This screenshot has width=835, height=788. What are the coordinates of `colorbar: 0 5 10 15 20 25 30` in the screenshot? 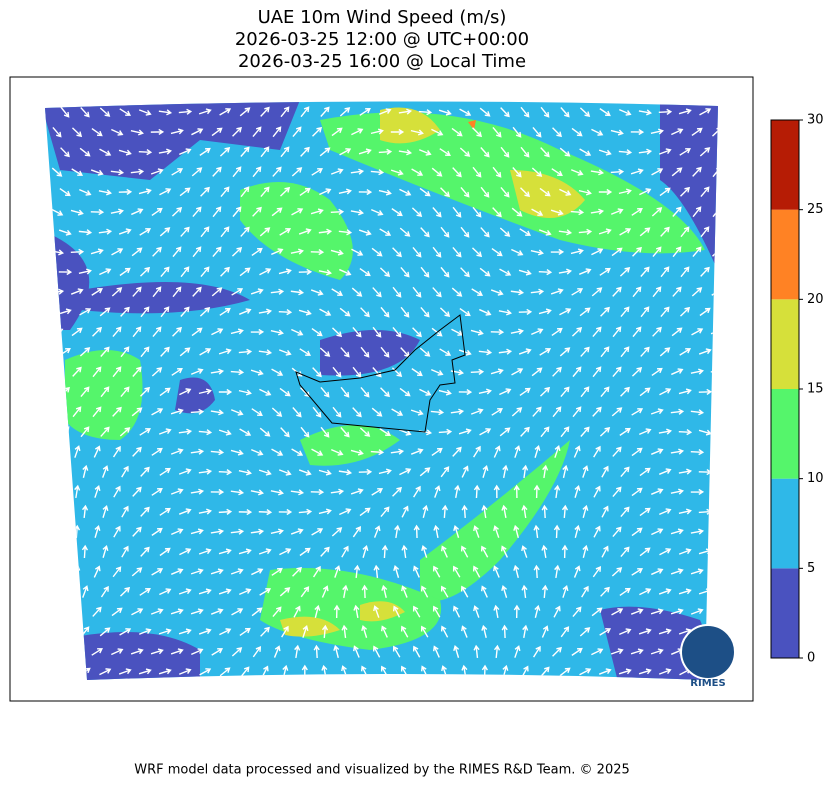 It's located at (797, 389).